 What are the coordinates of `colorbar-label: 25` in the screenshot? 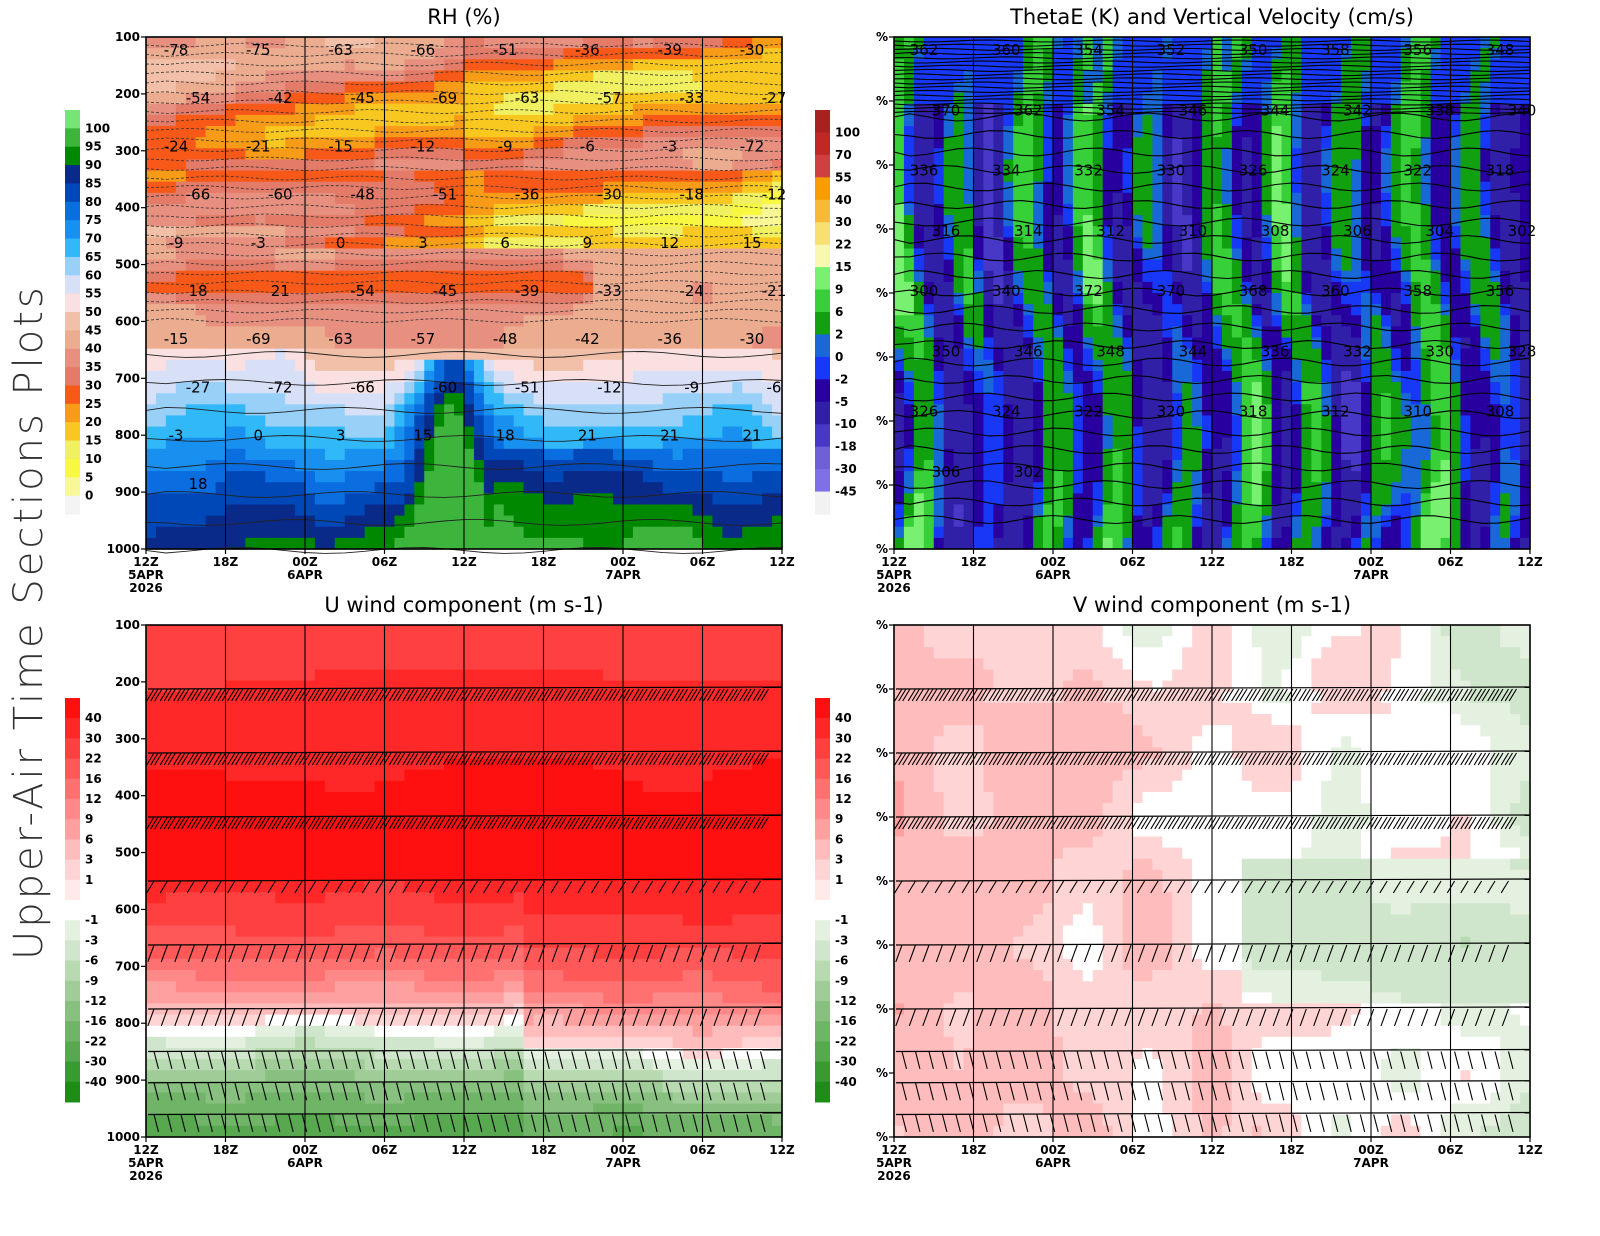 It's located at (93, 404).